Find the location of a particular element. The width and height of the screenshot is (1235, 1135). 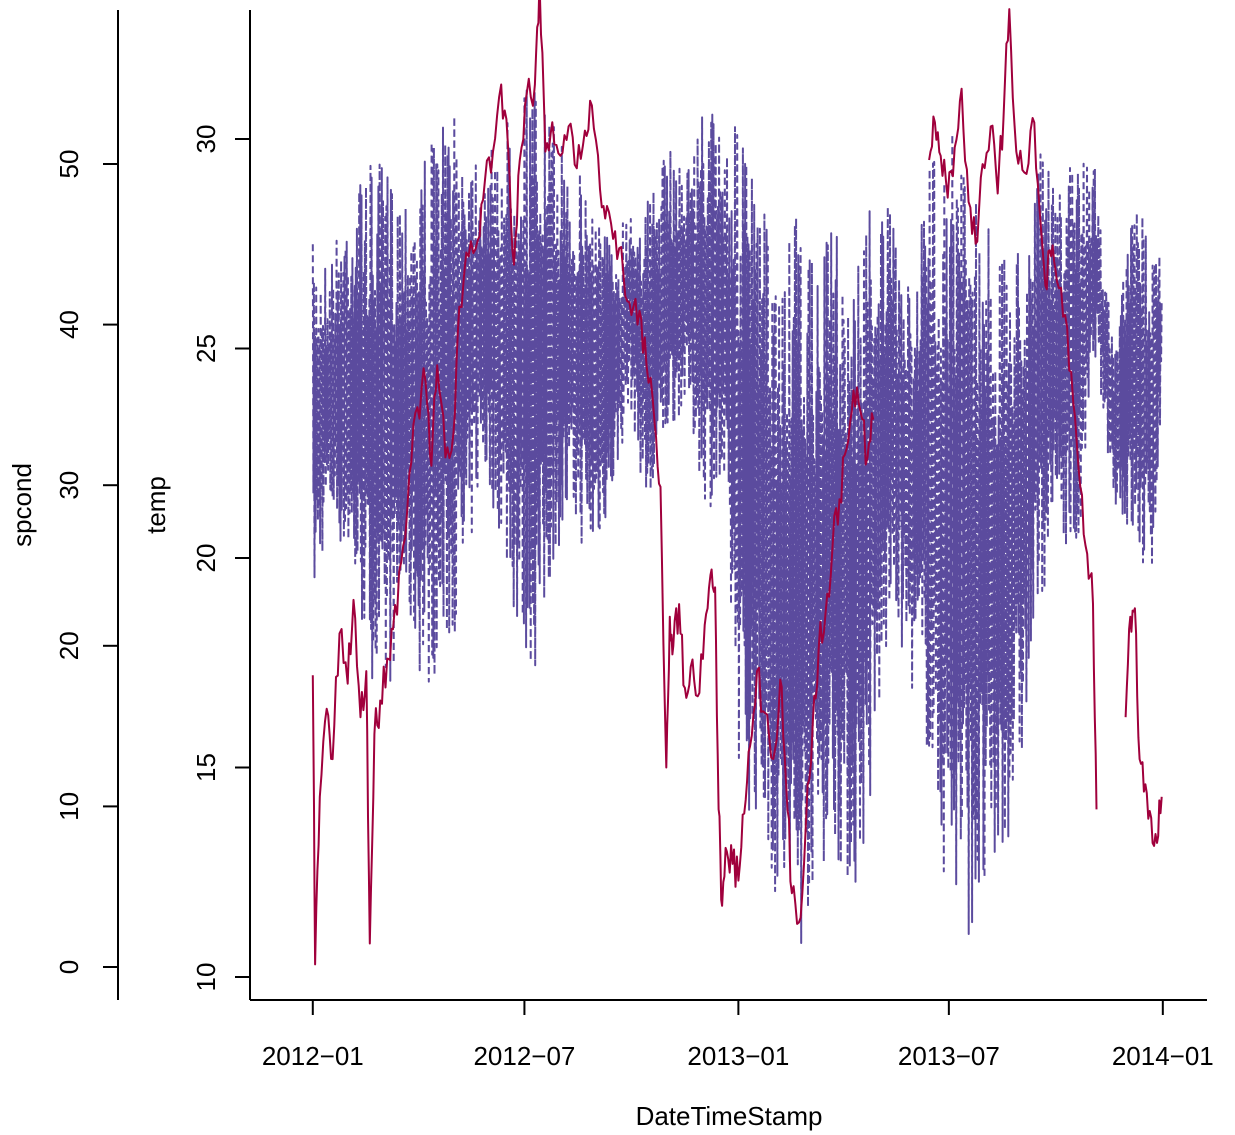

x-axis-title: DateTimeStamp is located at coordinates (729, 1116).